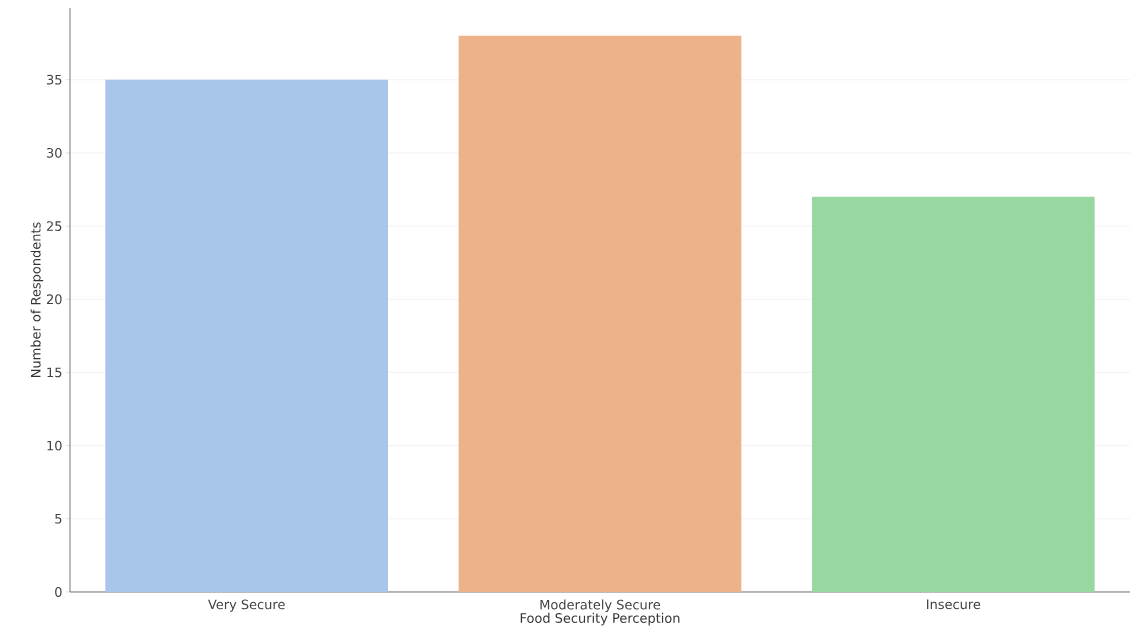 Image resolution: width=1134 pixels, height=642 pixels. What do you see at coordinates (54, 445) in the screenshot?
I see `y-tick-label: 10` at bounding box center [54, 445].